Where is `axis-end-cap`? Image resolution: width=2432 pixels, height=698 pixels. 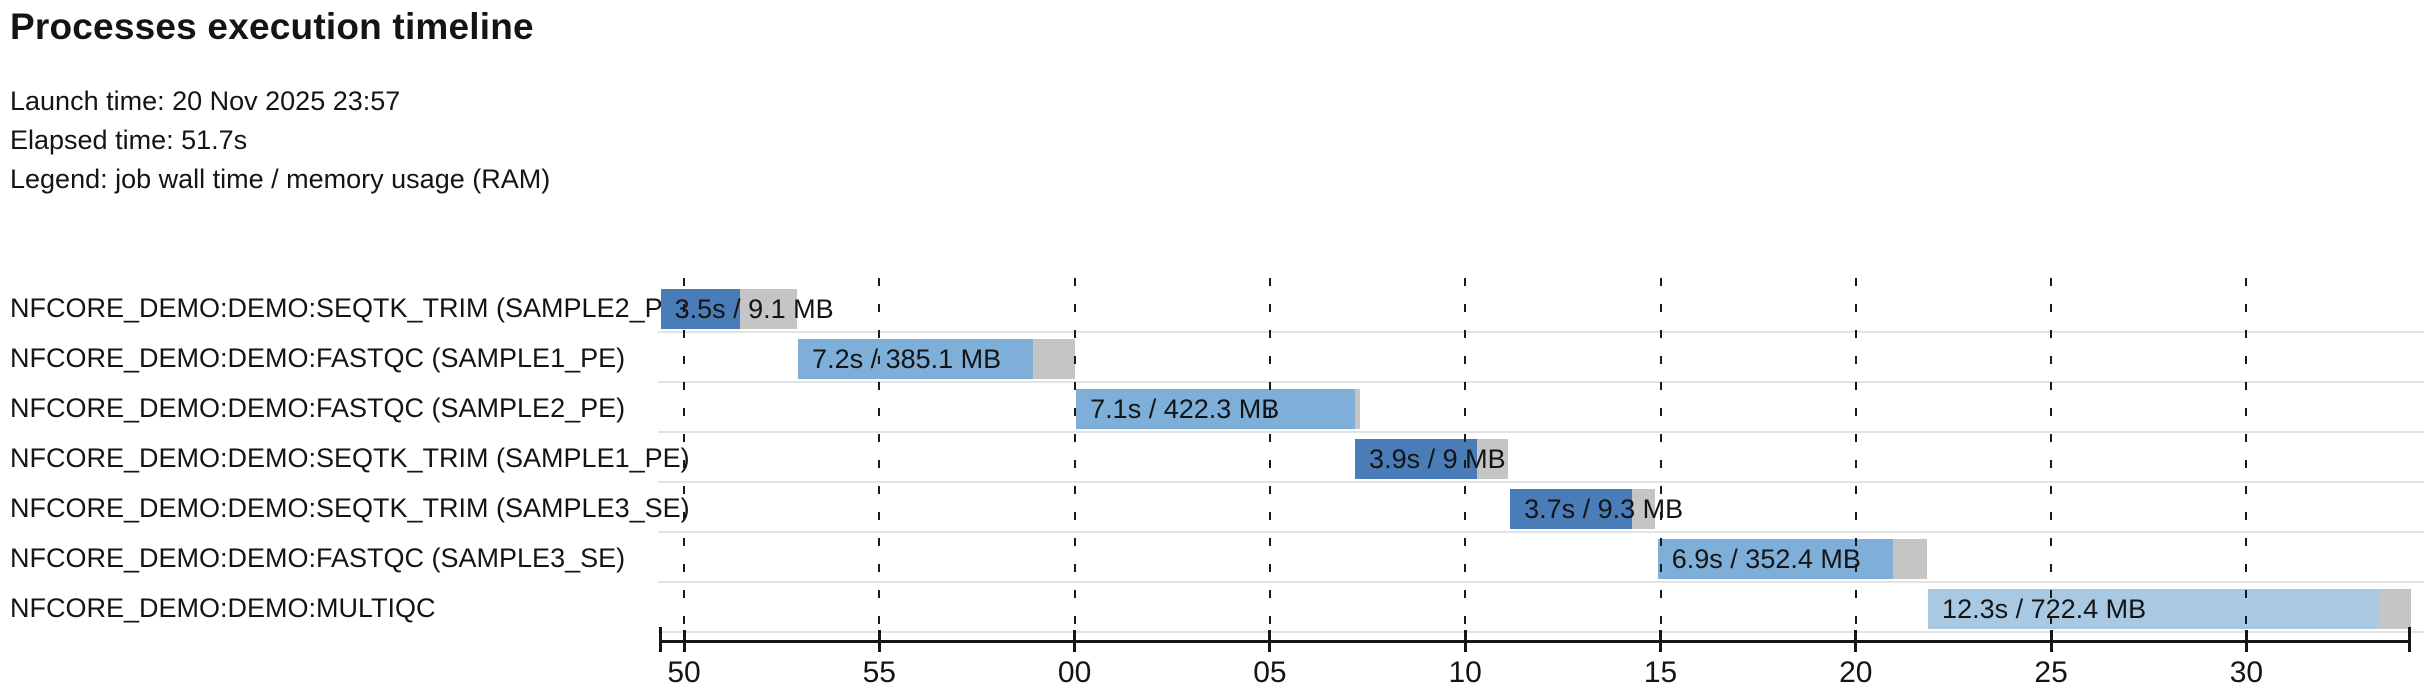
axis-end-cap is located at coordinates (2410, 639).